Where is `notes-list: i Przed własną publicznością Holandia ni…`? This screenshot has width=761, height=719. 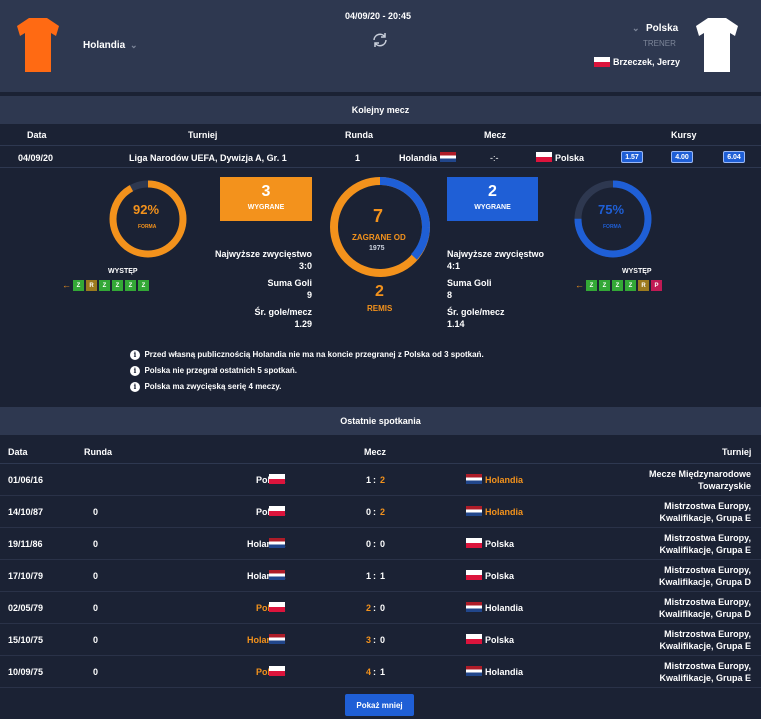 notes-list: i Przed własną publicznością Holandia ni… is located at coordinates (307, 371).